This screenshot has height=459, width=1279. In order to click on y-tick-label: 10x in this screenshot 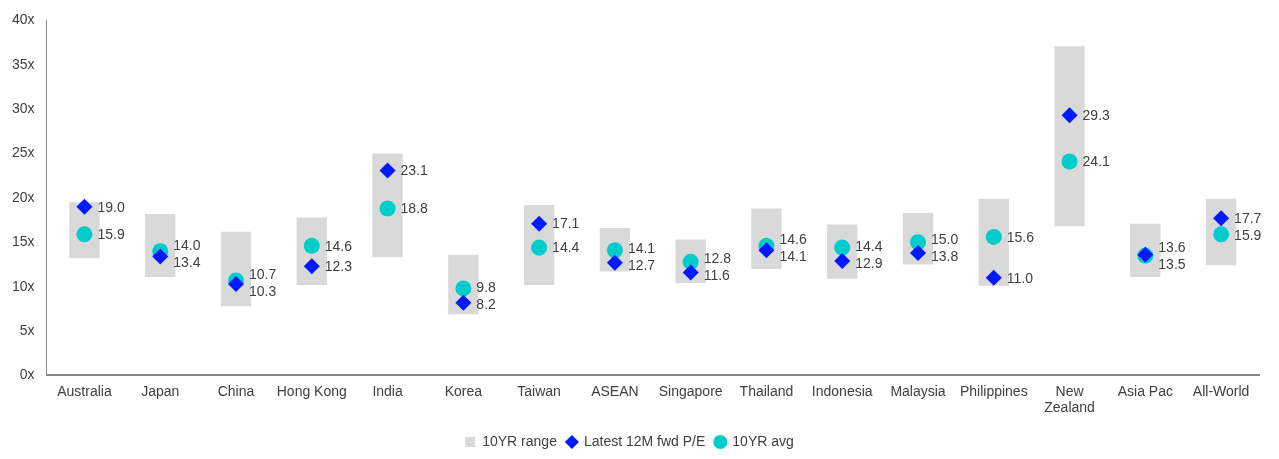, I will do `click(23, 285)`.